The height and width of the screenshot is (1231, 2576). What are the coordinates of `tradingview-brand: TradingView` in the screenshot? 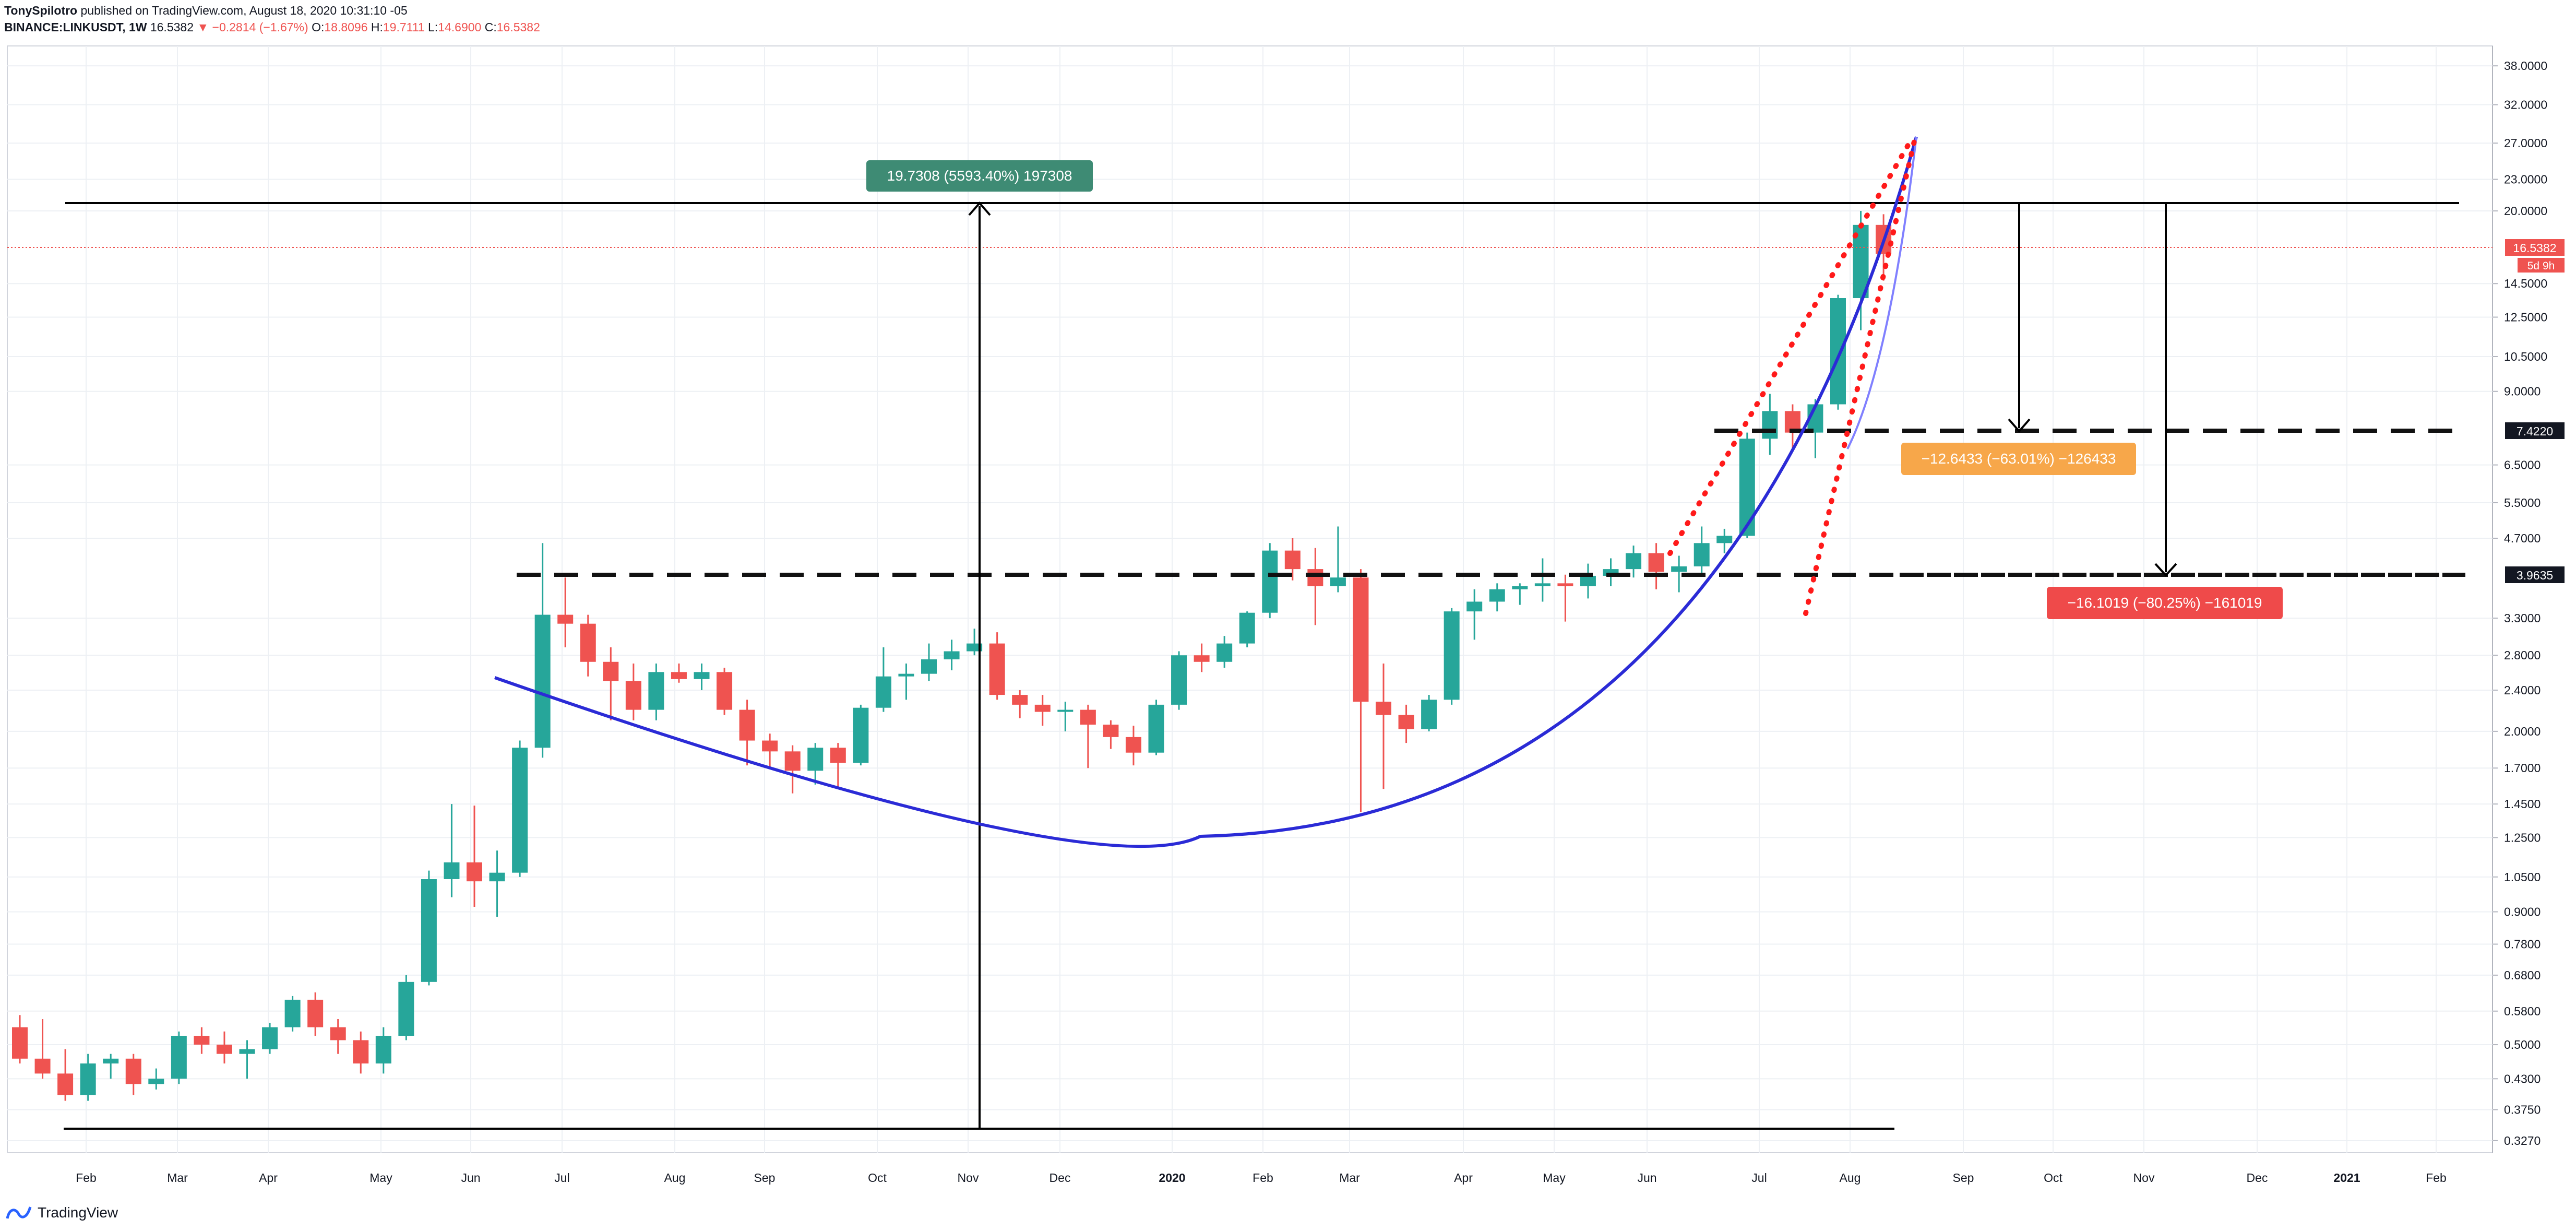 It's located at (78, 1212).